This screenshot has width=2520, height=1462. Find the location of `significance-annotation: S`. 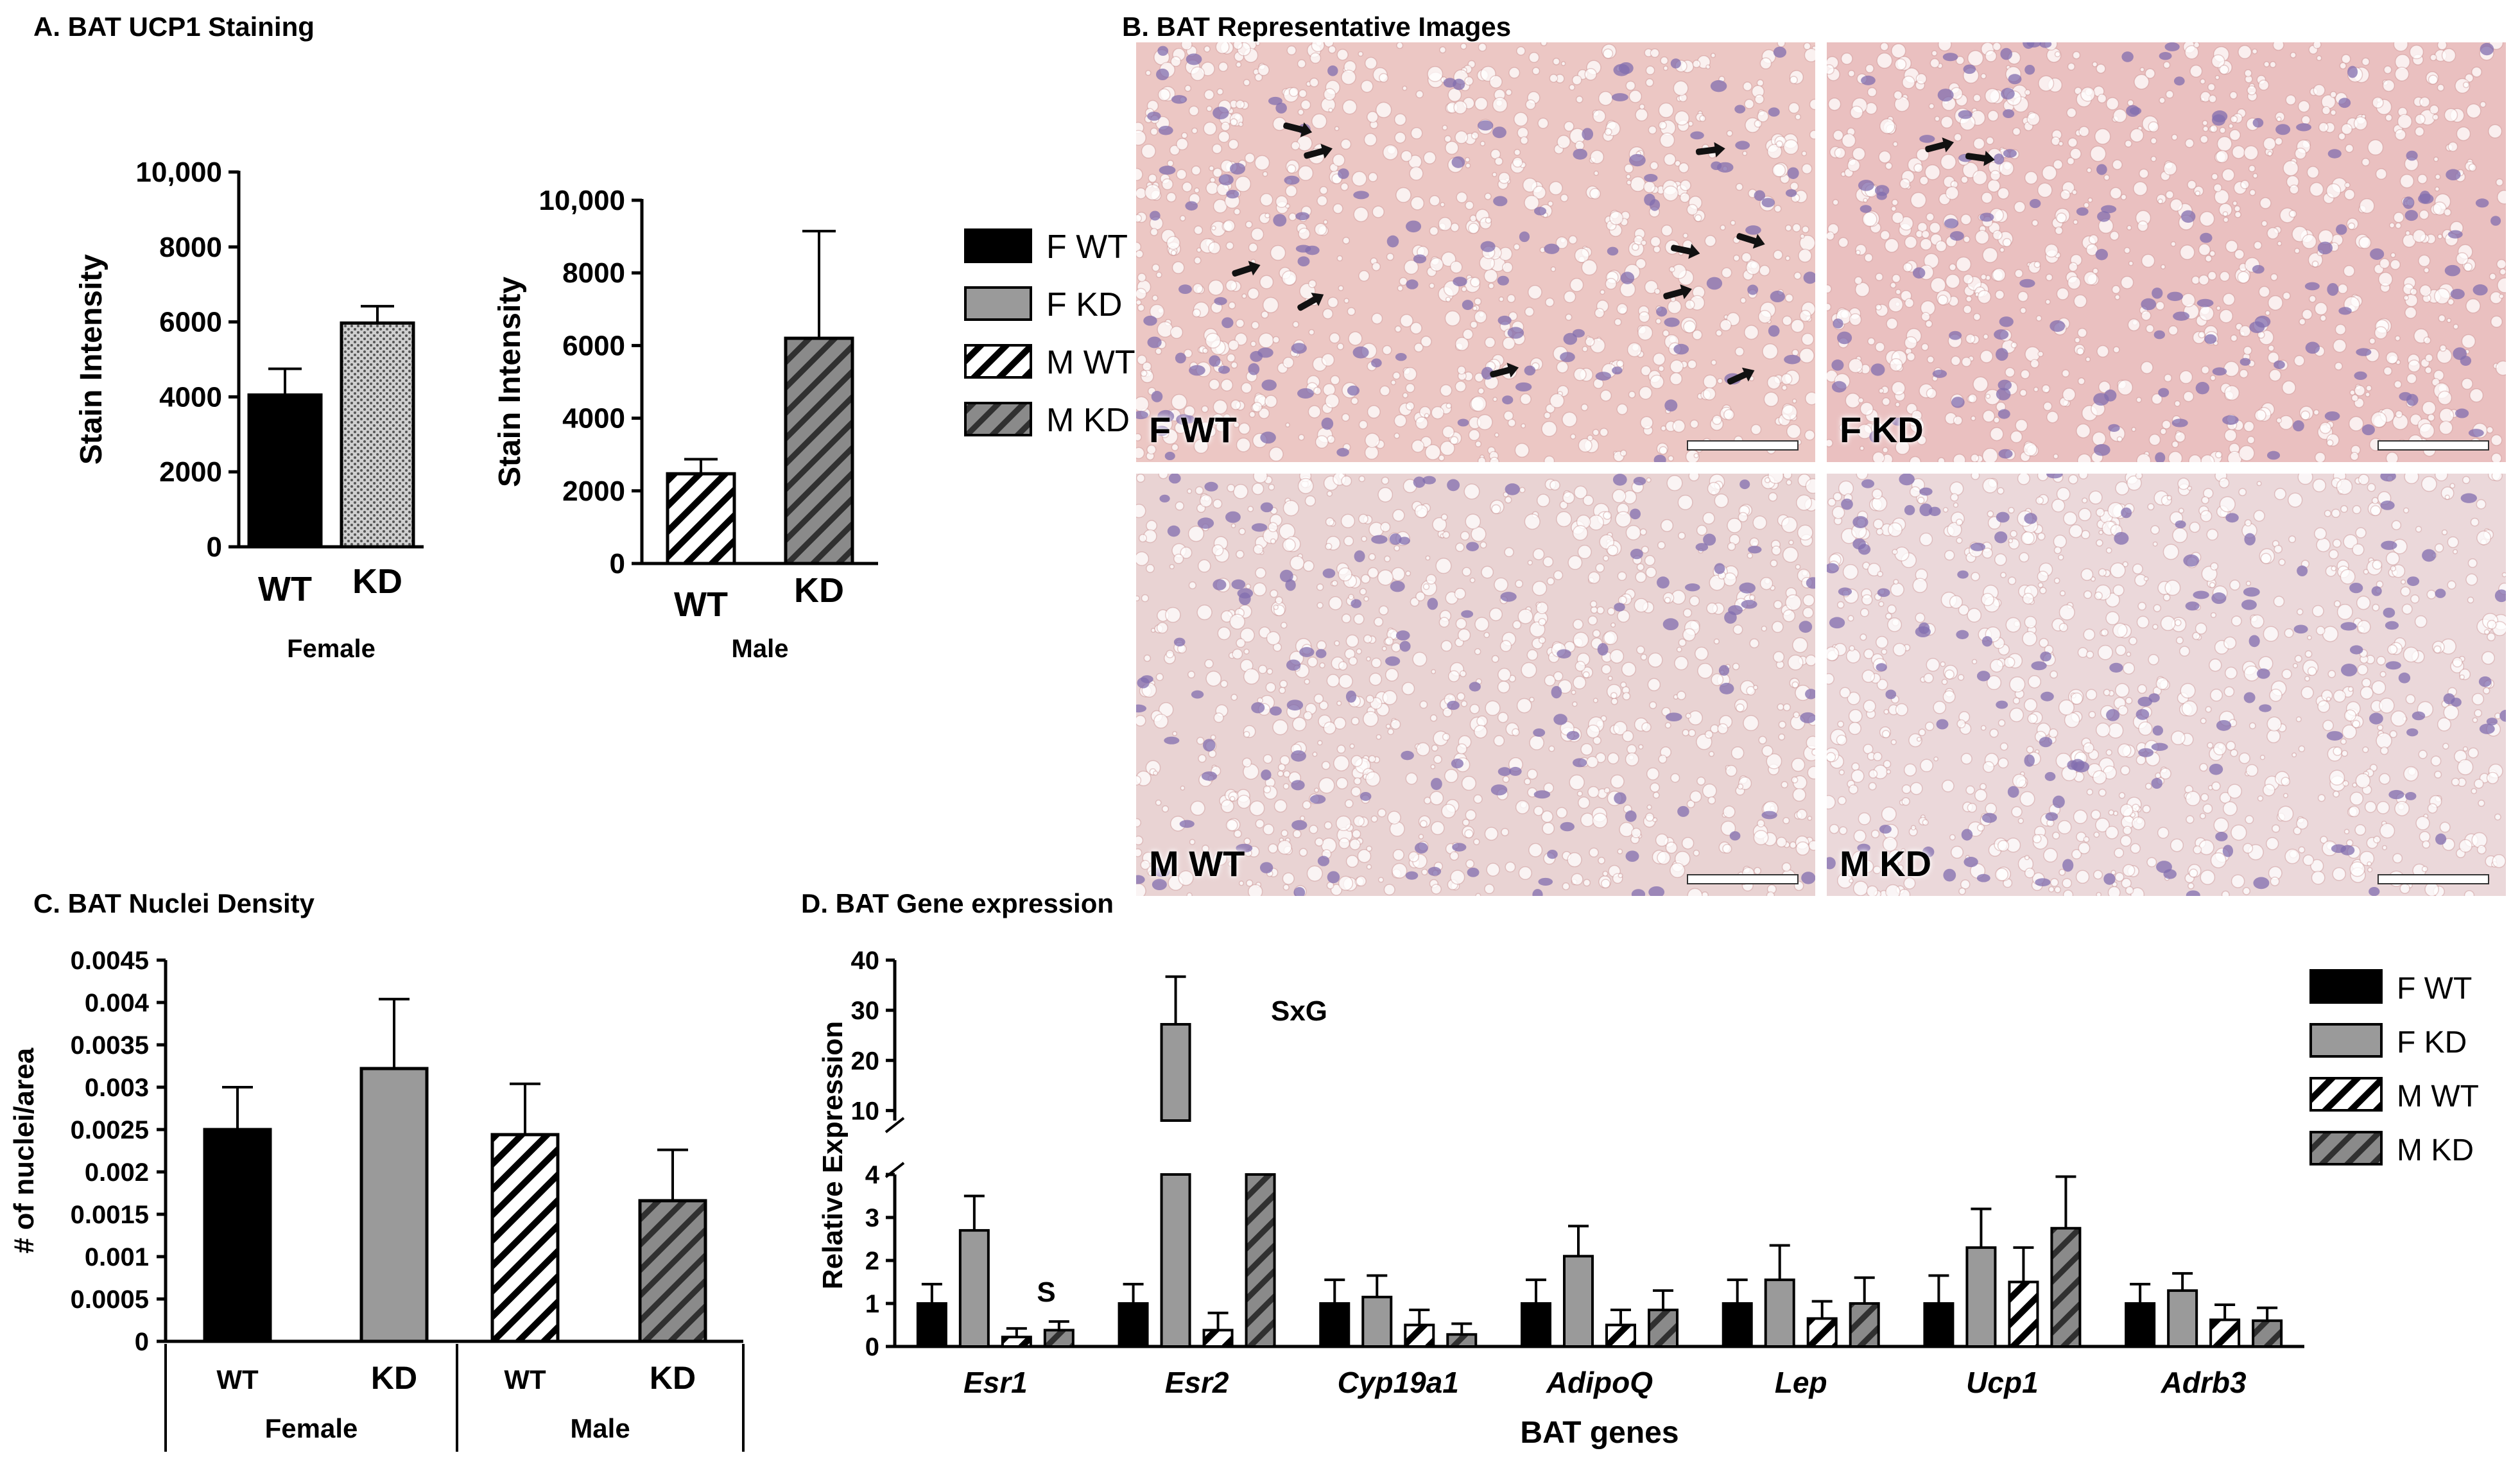

significance-annotation: S is located at coordinates (1046, 1292).